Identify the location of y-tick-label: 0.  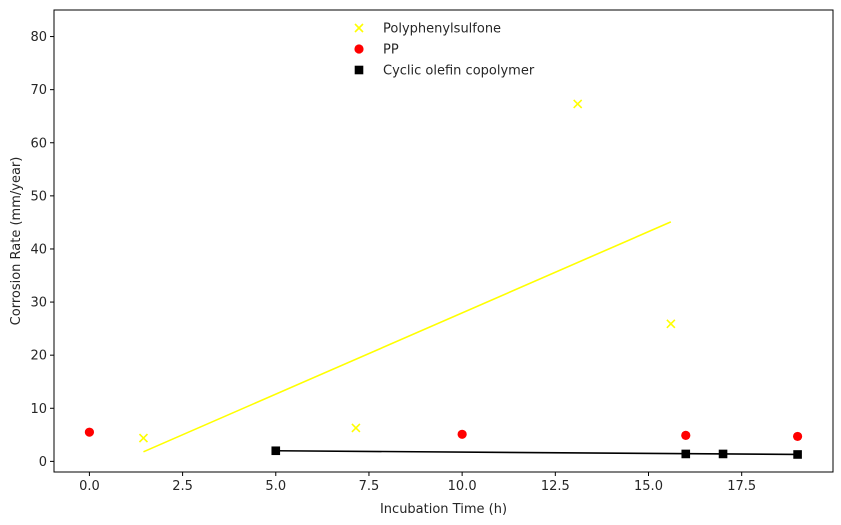
(43, 462).